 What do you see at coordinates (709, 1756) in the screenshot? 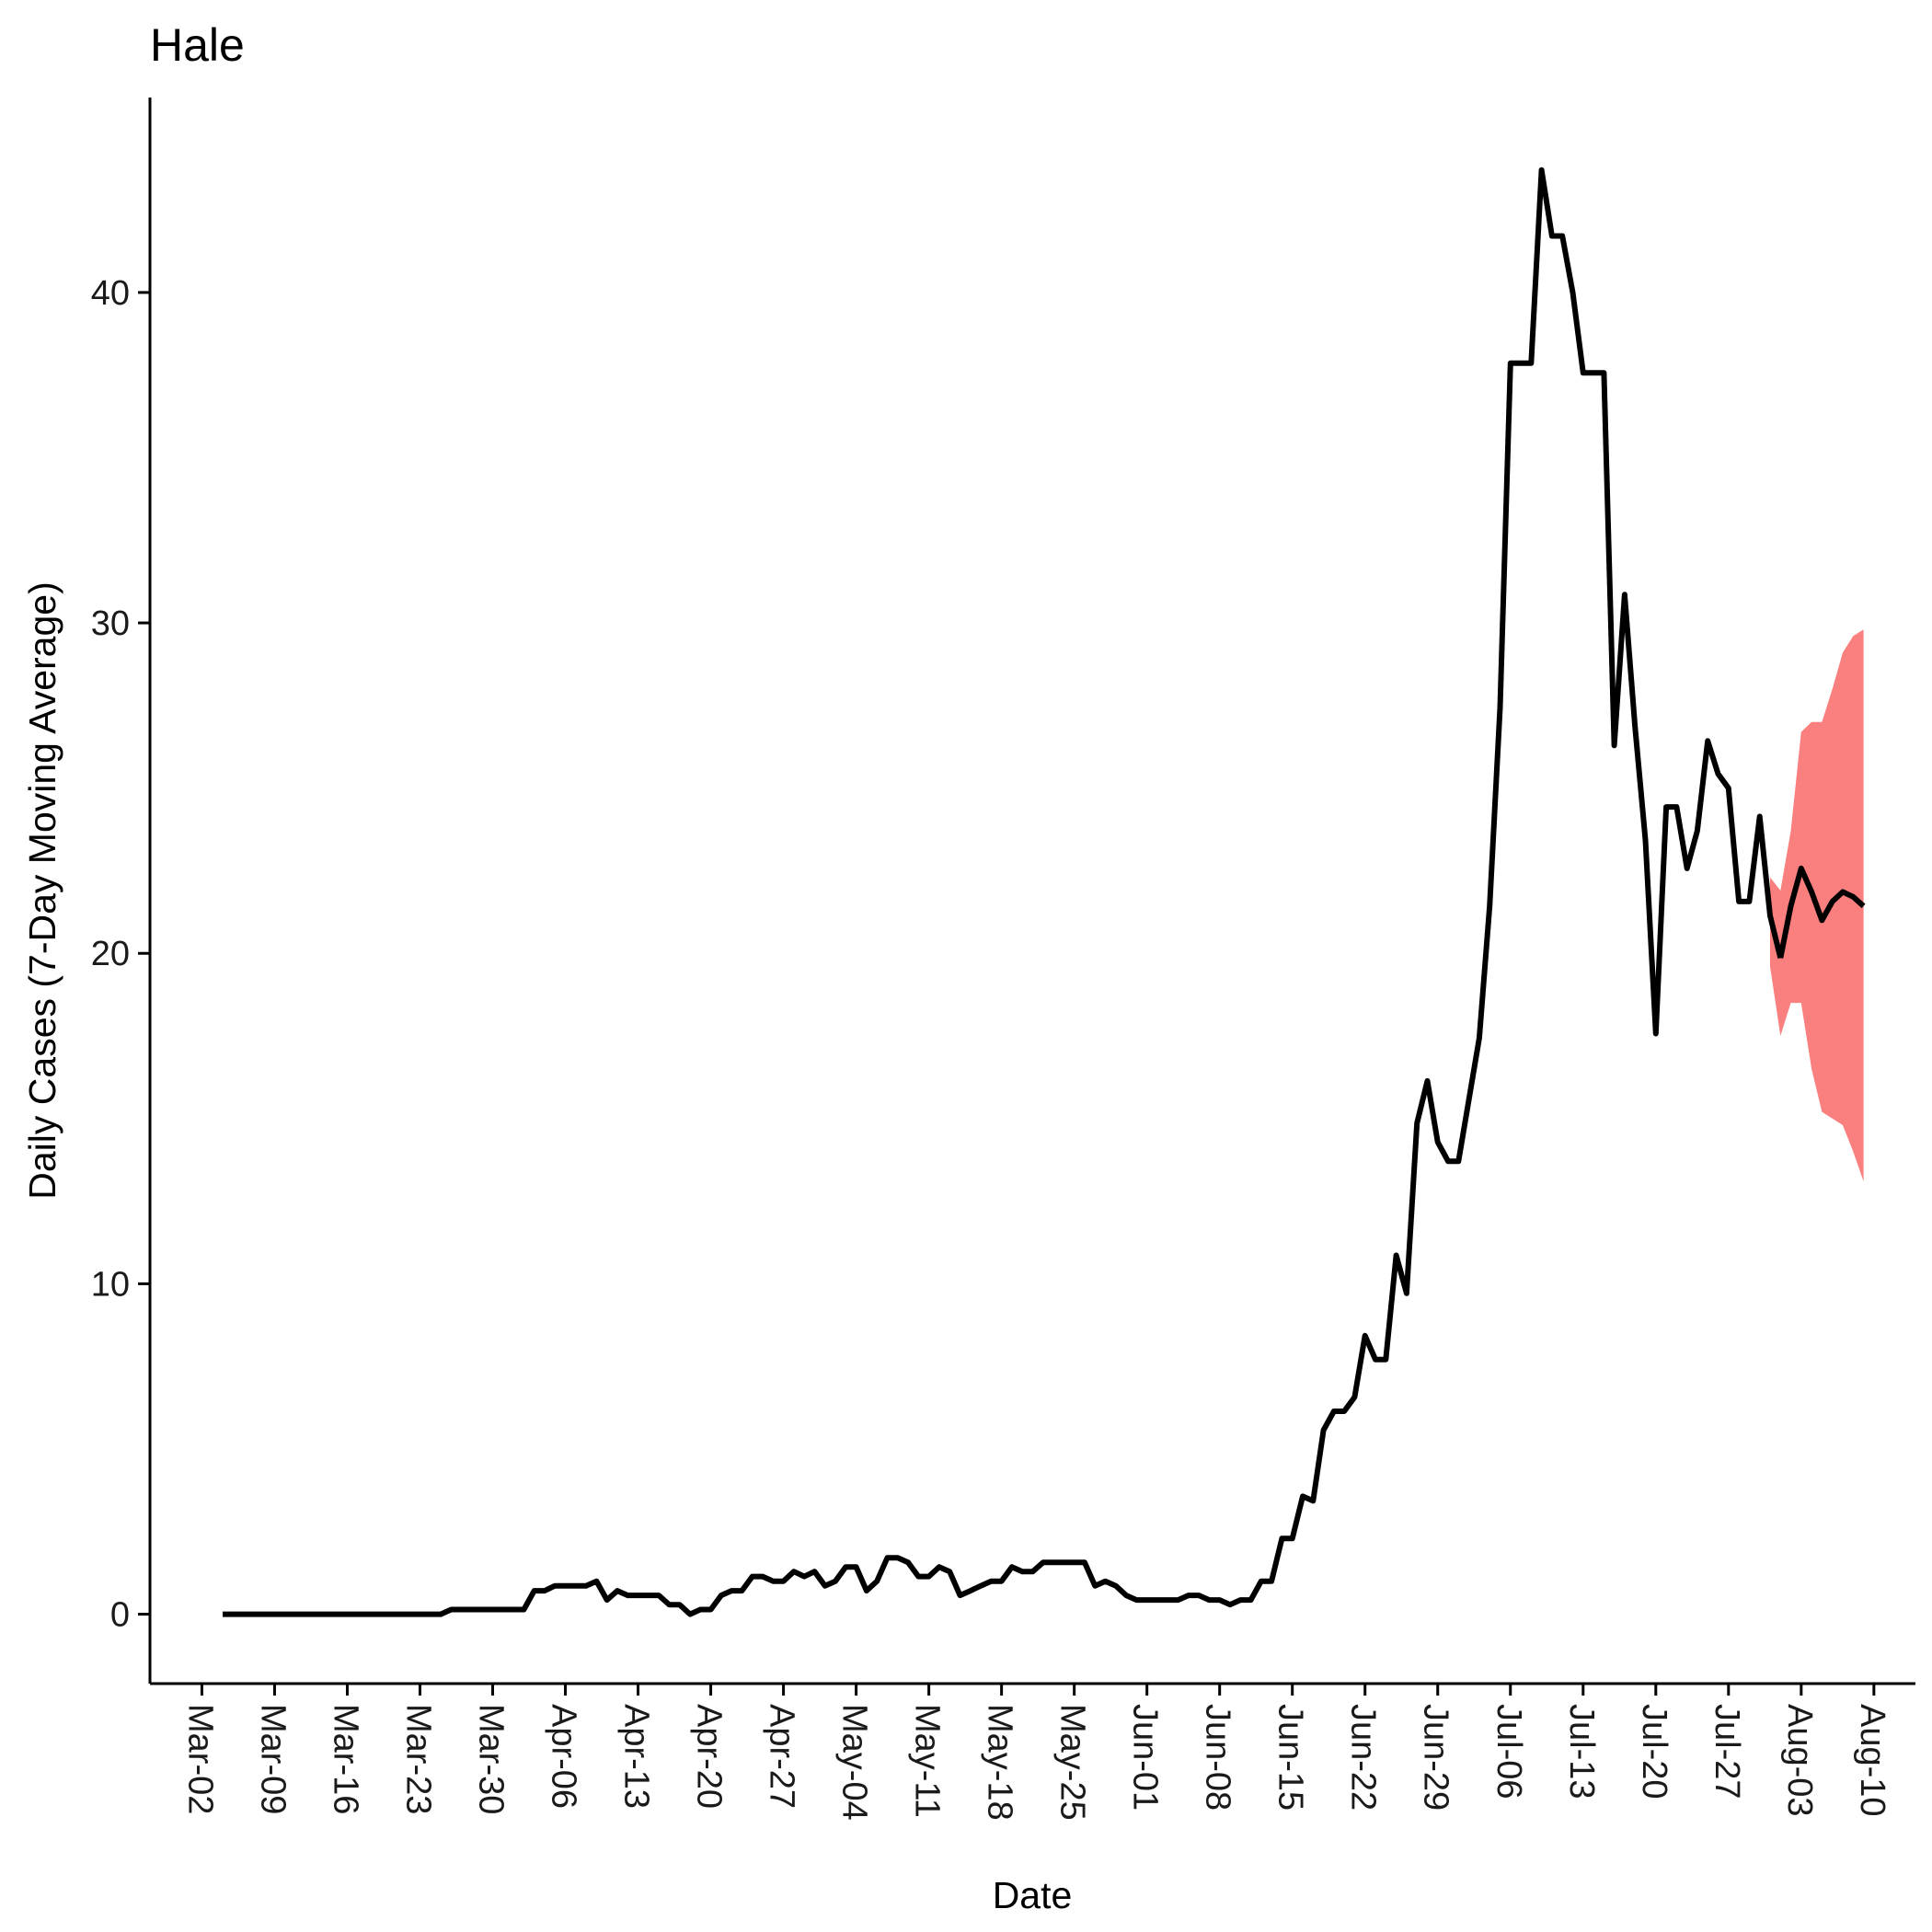
I see `x-tick-label: Apr-20` at bounding box center [709, 1756].